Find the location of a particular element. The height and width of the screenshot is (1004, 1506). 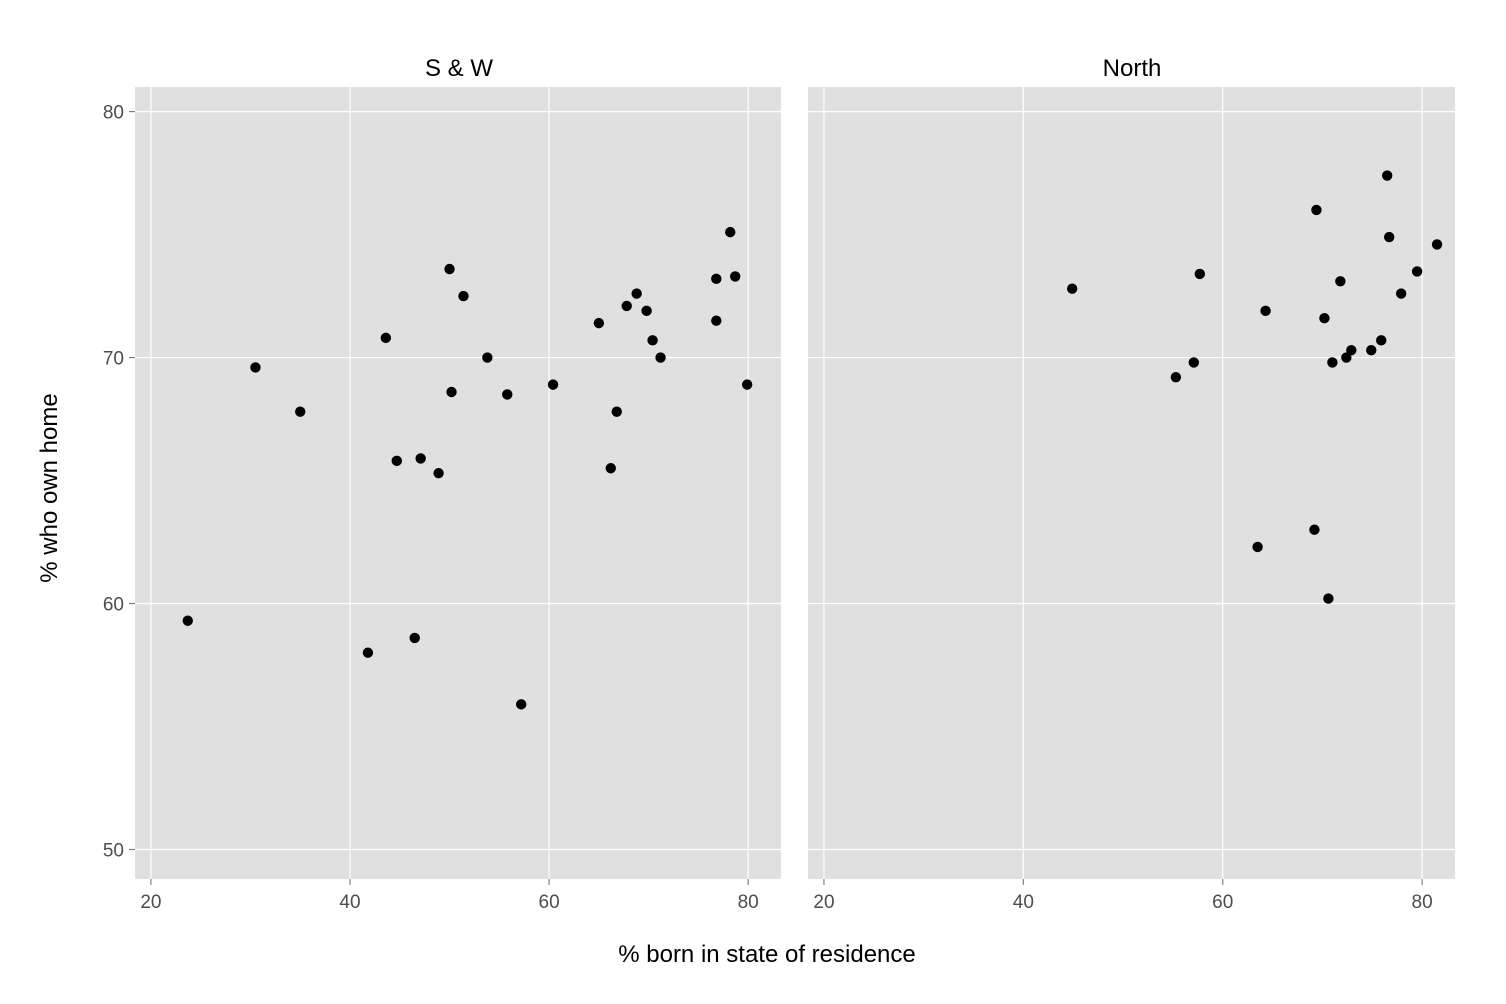

y-axis-title: % who own home is located at coordinates (49, 487).